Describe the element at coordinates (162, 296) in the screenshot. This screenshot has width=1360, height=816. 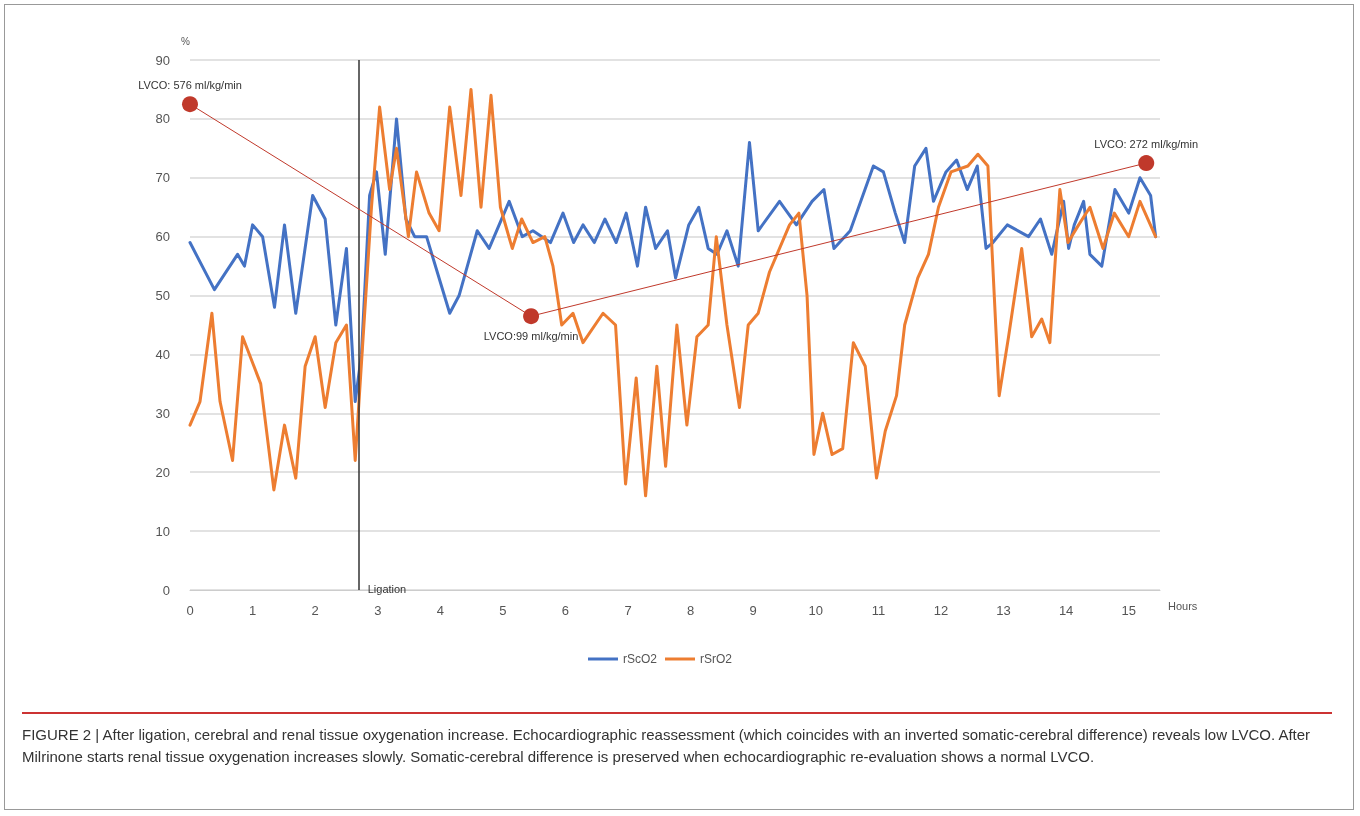
I see `y-tick-label: 50` at that location.